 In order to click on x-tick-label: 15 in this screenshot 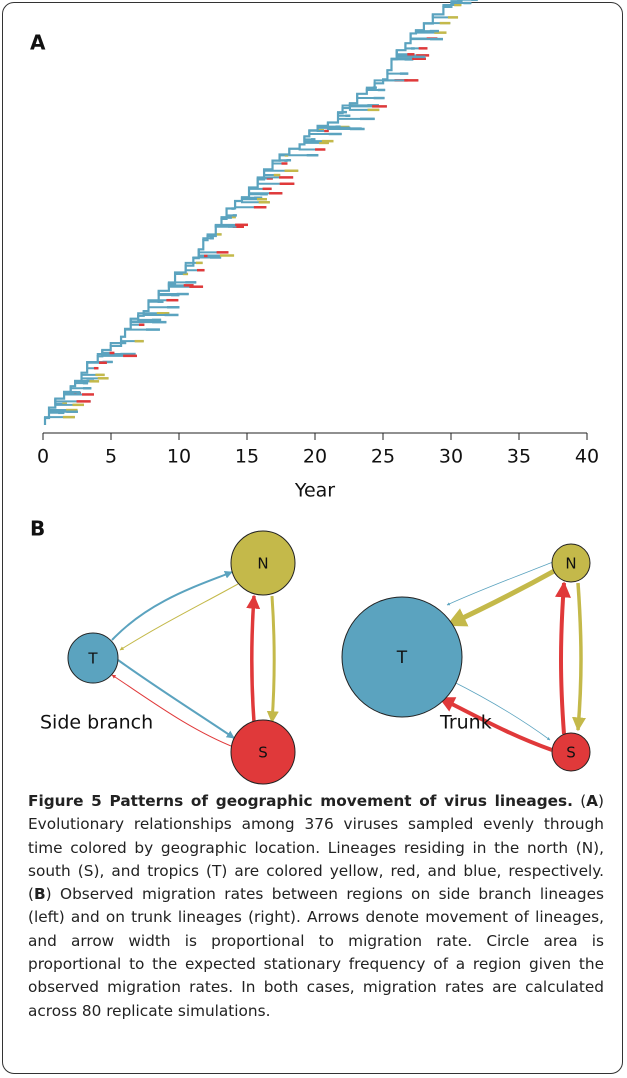, I will do `click(247, 457)`.